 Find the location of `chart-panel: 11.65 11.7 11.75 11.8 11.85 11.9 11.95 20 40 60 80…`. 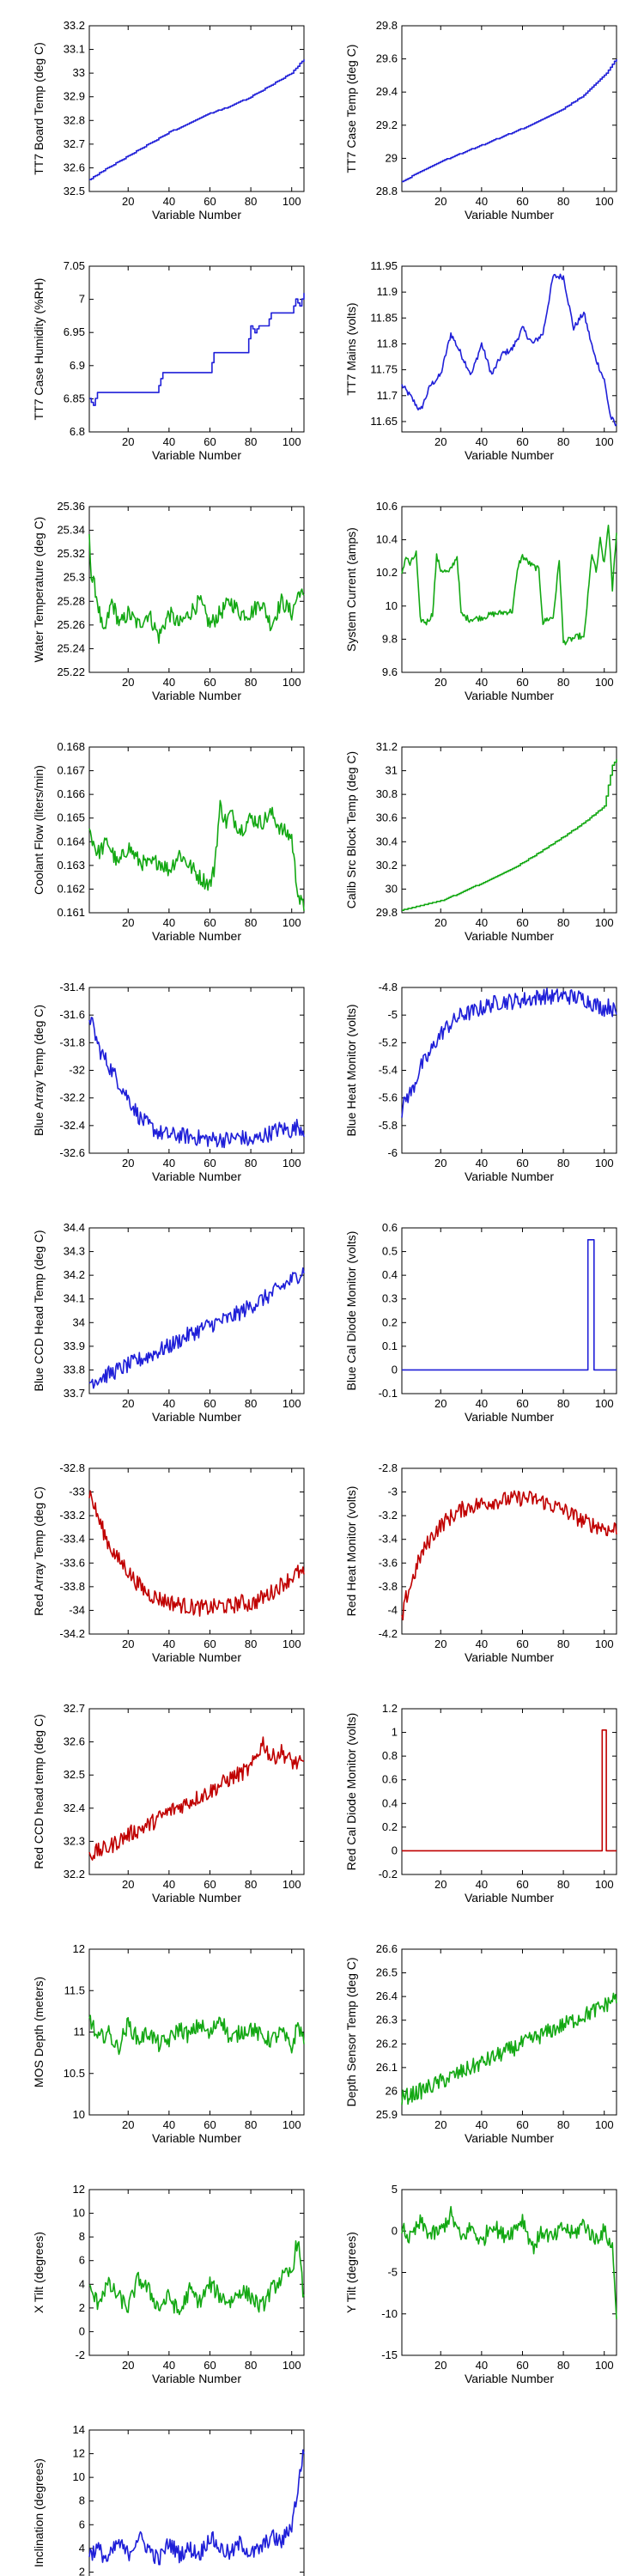

chart-panel: 11.65 11.7 11.75 11.8 11.85 11.9 11.95 20 40 60 80… is located at coordinates (481, 360).